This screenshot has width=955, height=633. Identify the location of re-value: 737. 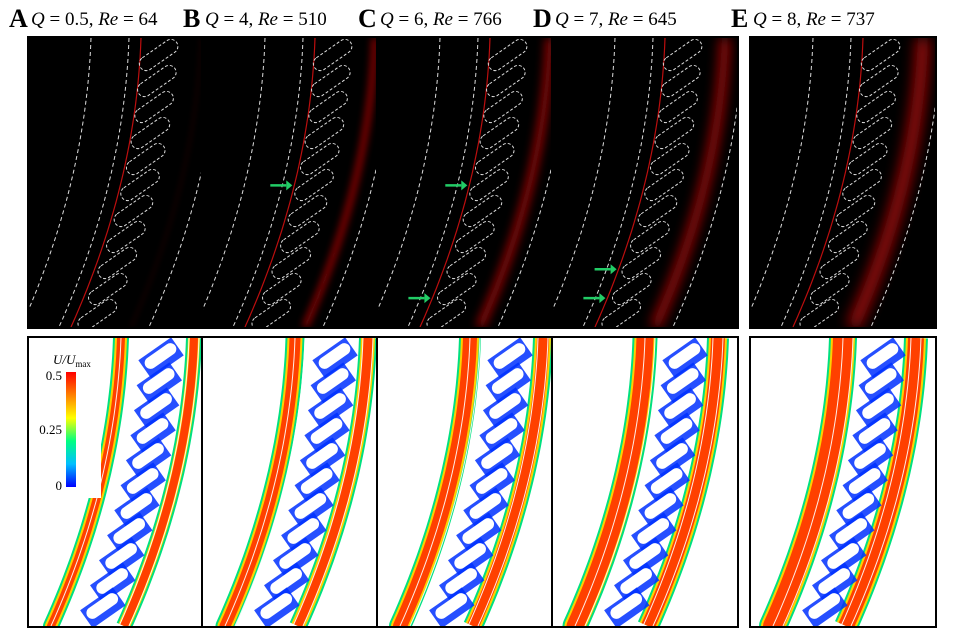
(860, 19).